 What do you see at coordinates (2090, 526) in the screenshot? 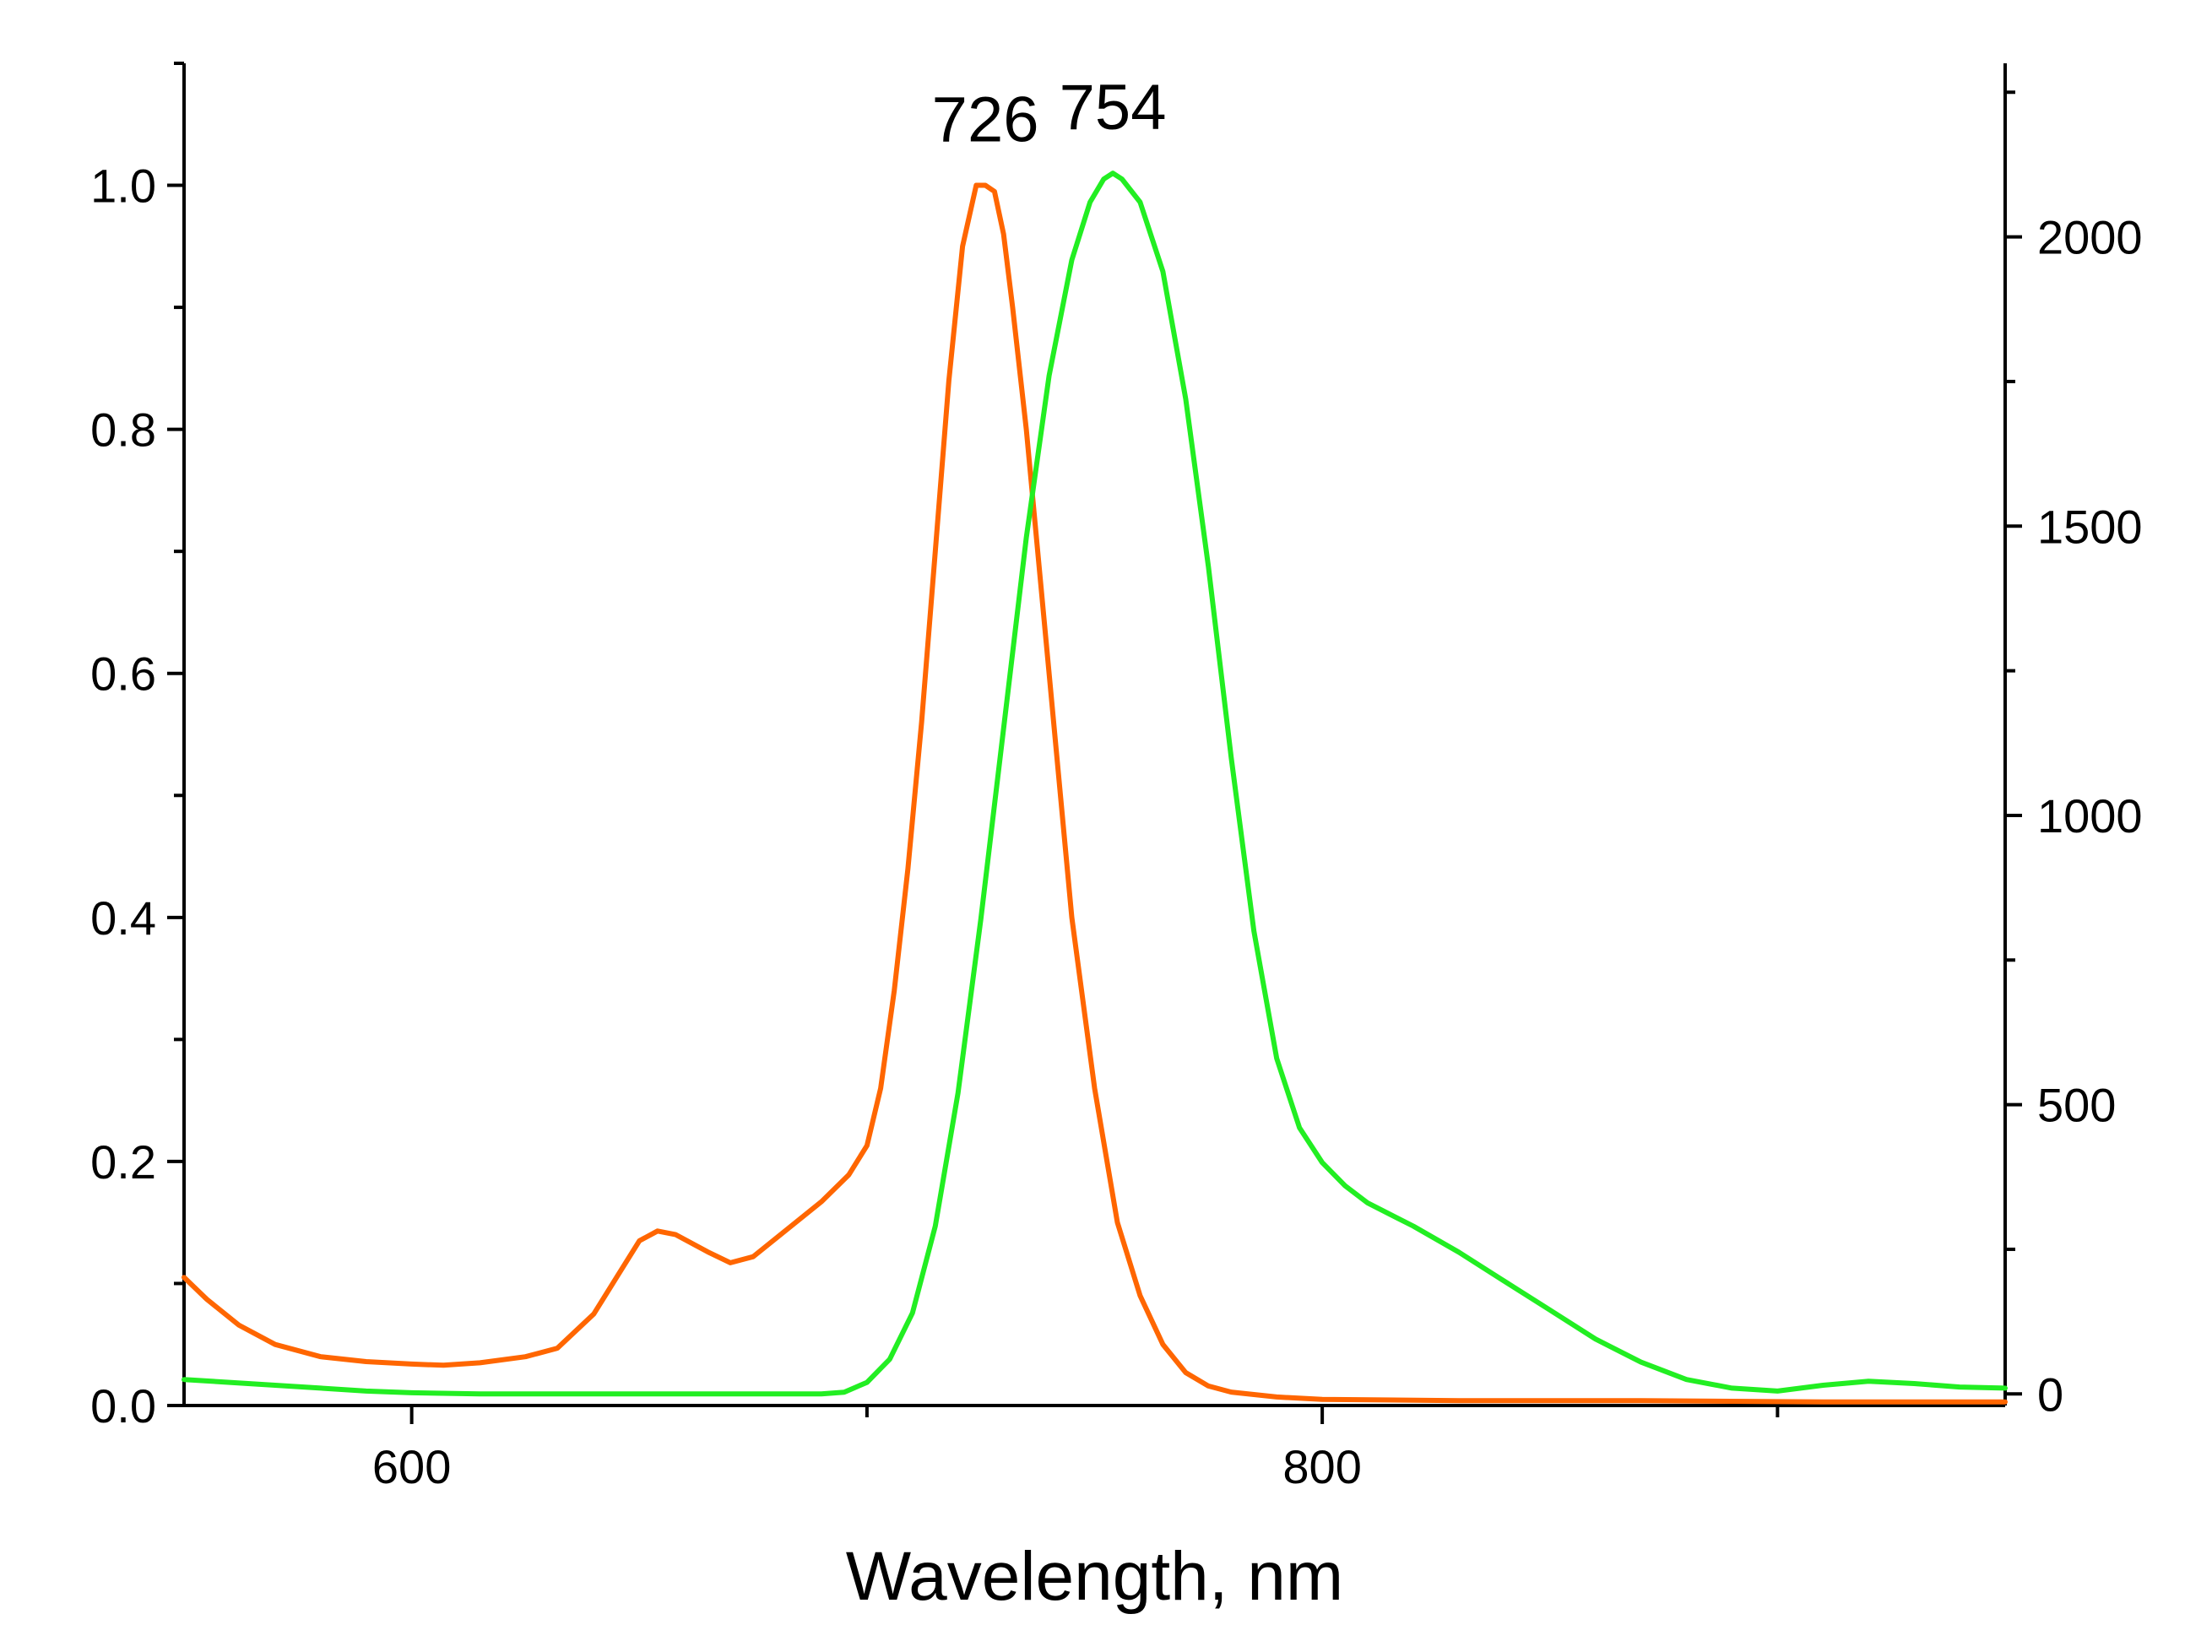
I see `right-tick-label: 1500` at bounding box center [2090, 526].